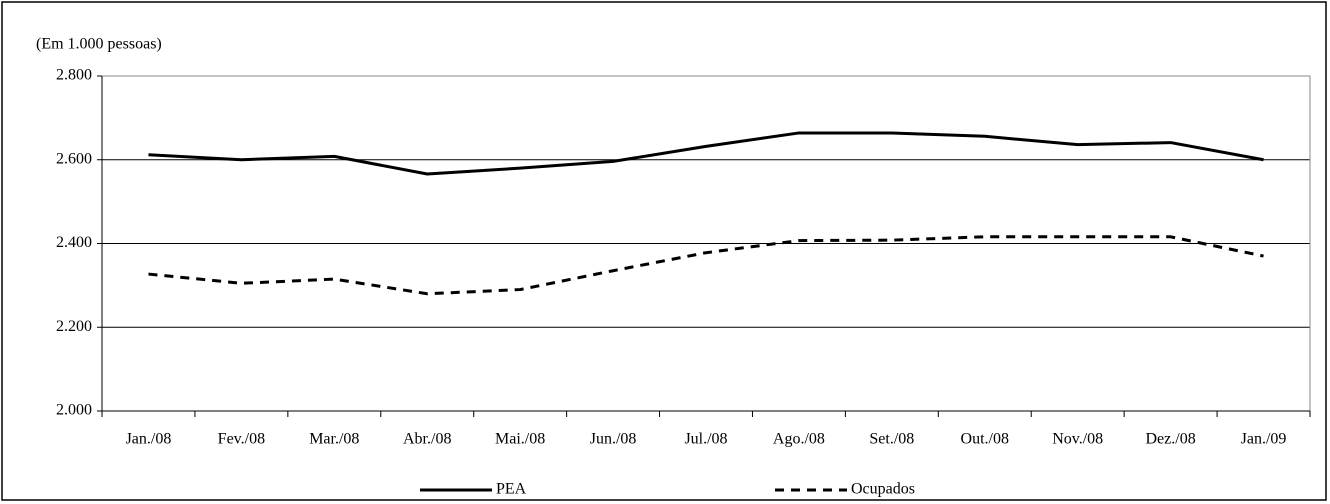  I want to click on x-tick-label: Jan./08, so click(149, 439).